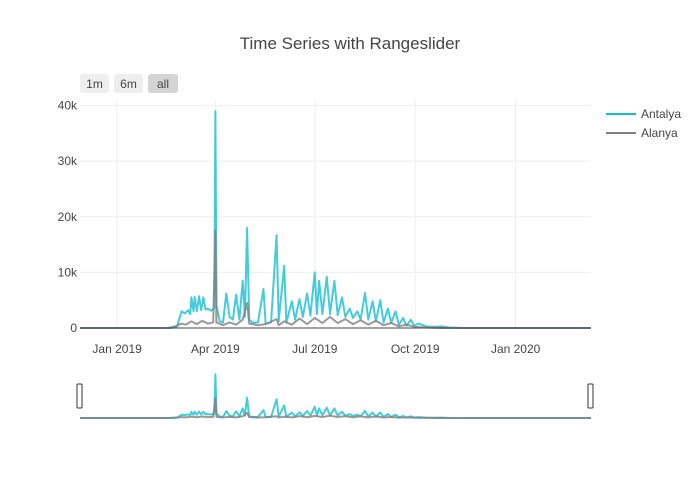  What do you see at coordinates (68, 106) in the screenshot?
I see `y-tick-label: 40k` at bounding box center [68, 106].